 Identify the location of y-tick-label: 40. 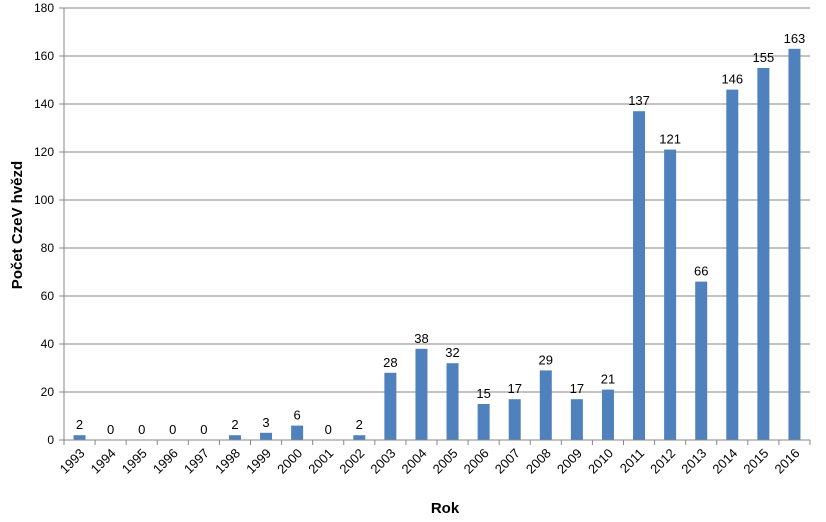
(48, 344).